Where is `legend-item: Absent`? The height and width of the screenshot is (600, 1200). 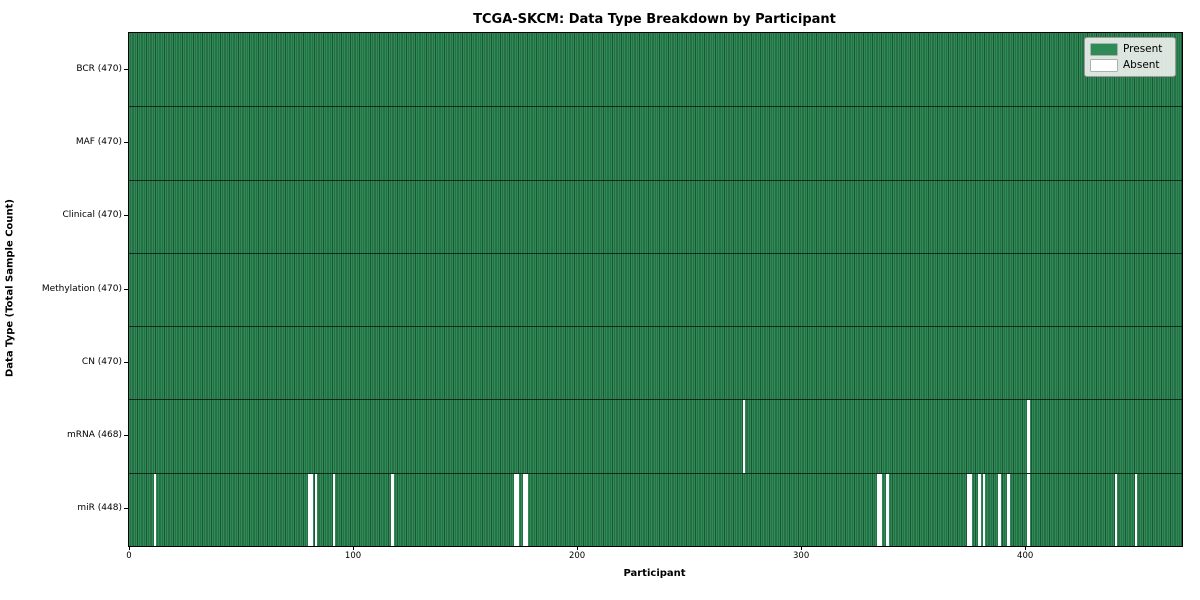
legend-item: Absent is located at coordinates (1129, 65).